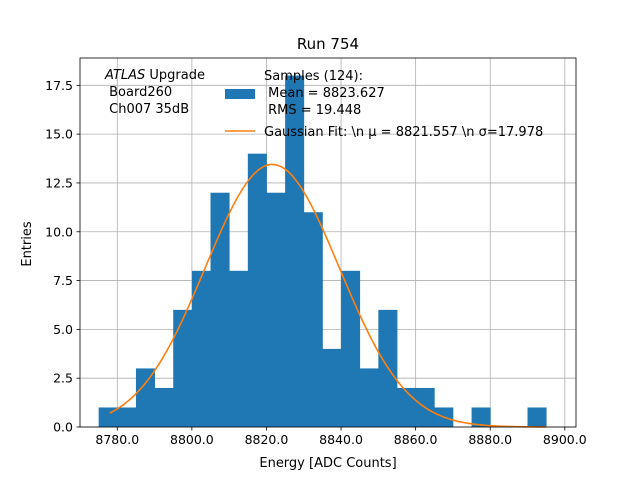 The width and height of the screenshot is (640, 480). What do you see at coordinates (59, 231) in the screenshot?
I see `y-tick-label: 10.0` at bounding box center [59, 231].